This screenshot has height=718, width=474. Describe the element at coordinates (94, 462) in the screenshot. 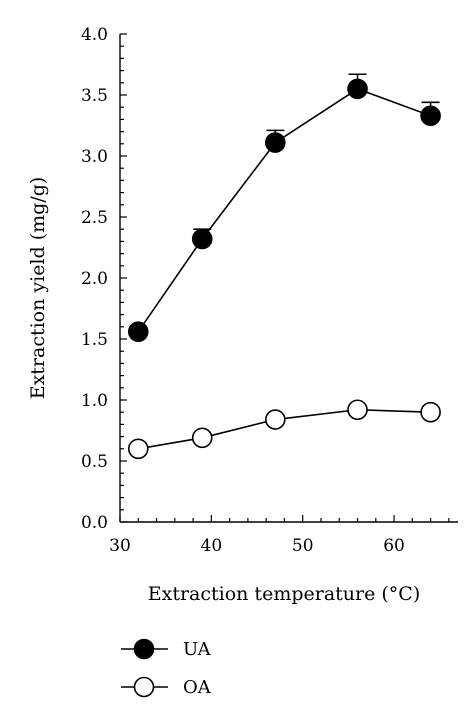

I see `y-tick-label: 0.5` at that location.